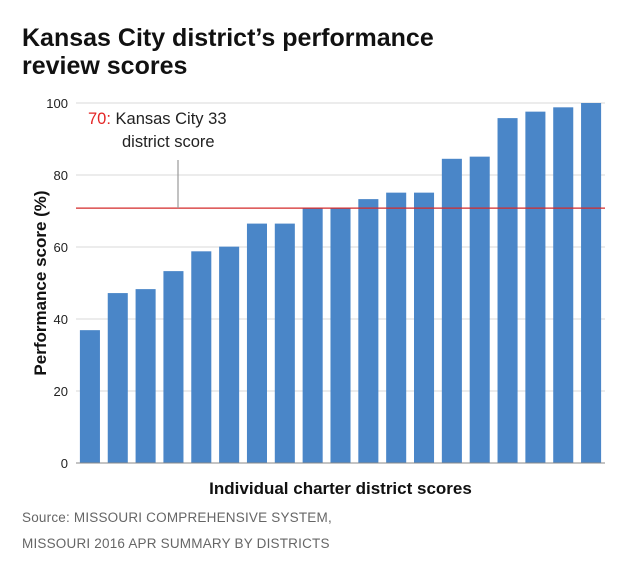 The height and width of the screenshot is (561, 624). What do you see at coordinates (105, 66) in the screenshot?
I see `chart-title-line-2: review scores` at bounding box center [105, 66].